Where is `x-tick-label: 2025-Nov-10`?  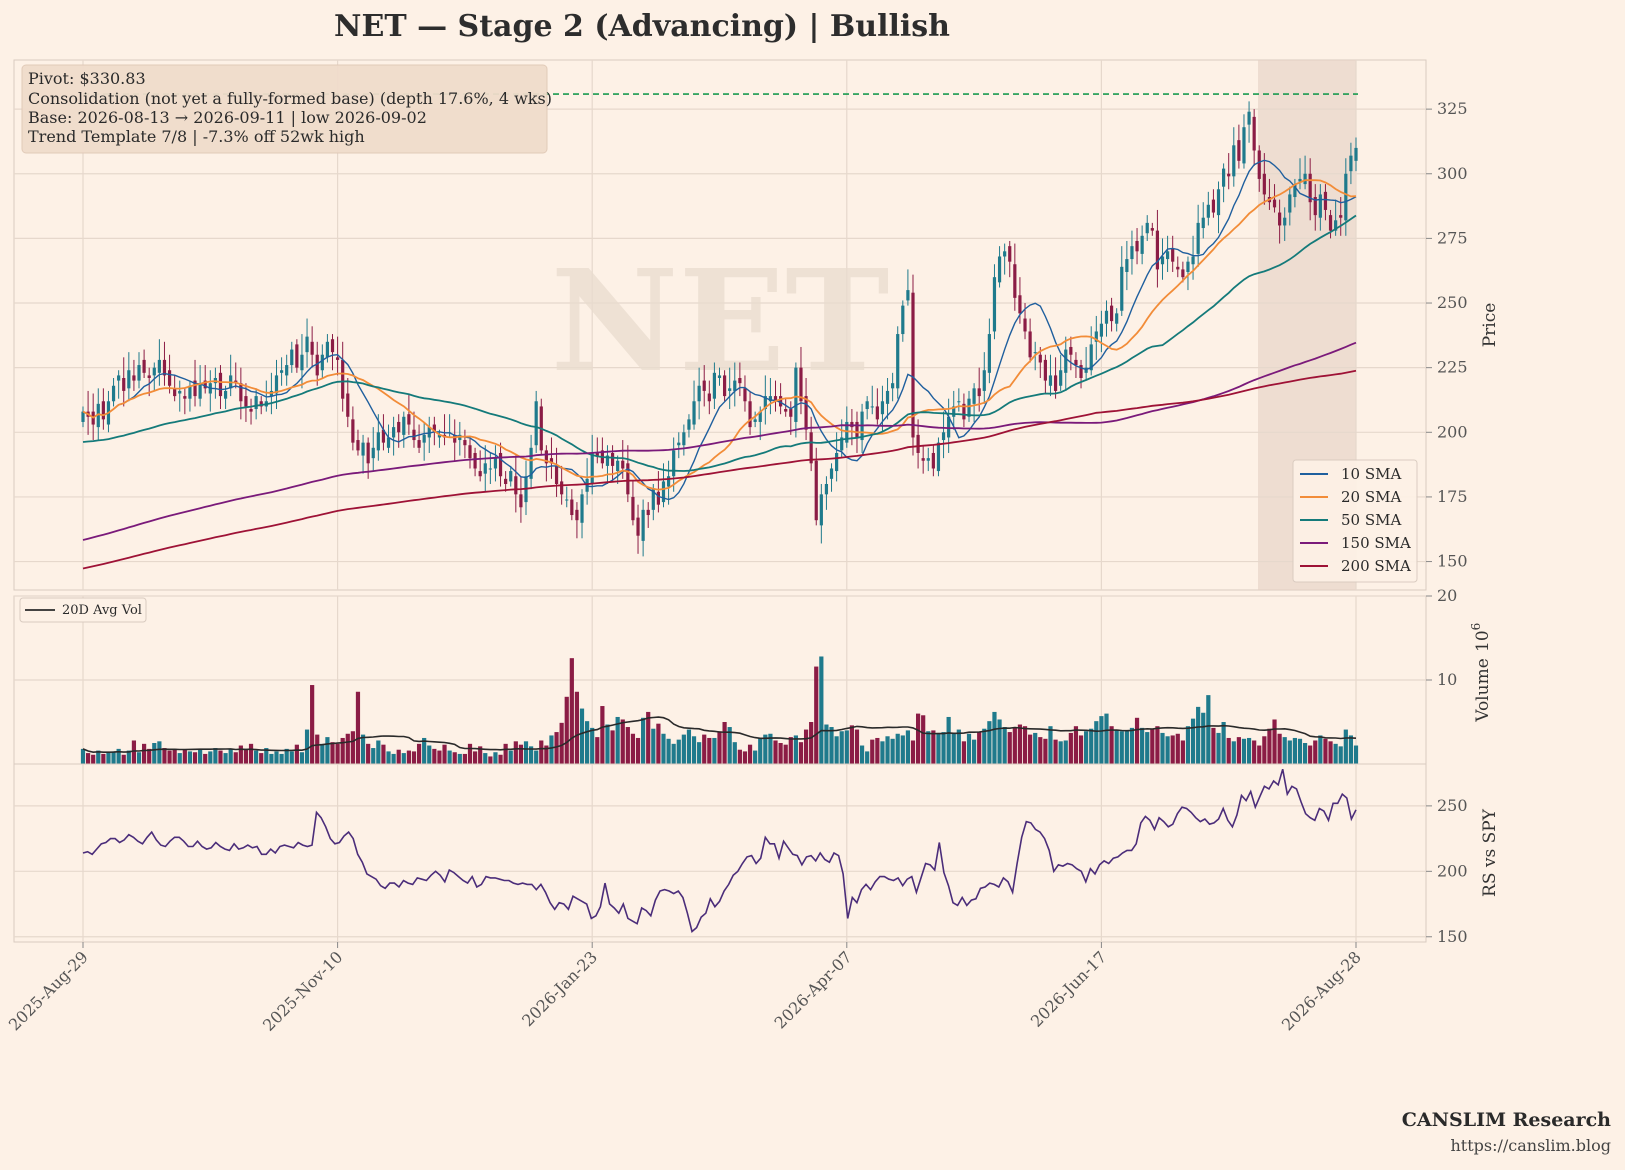
x-tick-label: 2025-Nov-10 is located at coordinates (302, 990).